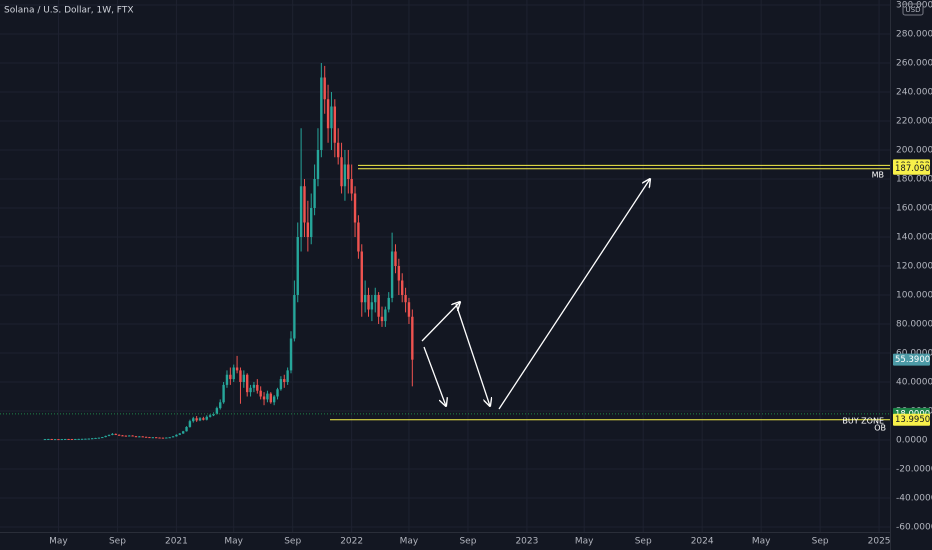 This screenshot has width=932, height=550. Describe the element at coordinates (914, 469) in the screenshot. I see `y-tick-label: -20.0000` at that location.